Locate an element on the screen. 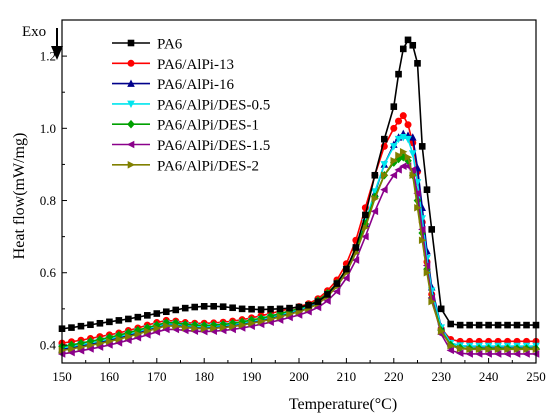  exo-annotation: Exo is located at coordinates (34, 32).